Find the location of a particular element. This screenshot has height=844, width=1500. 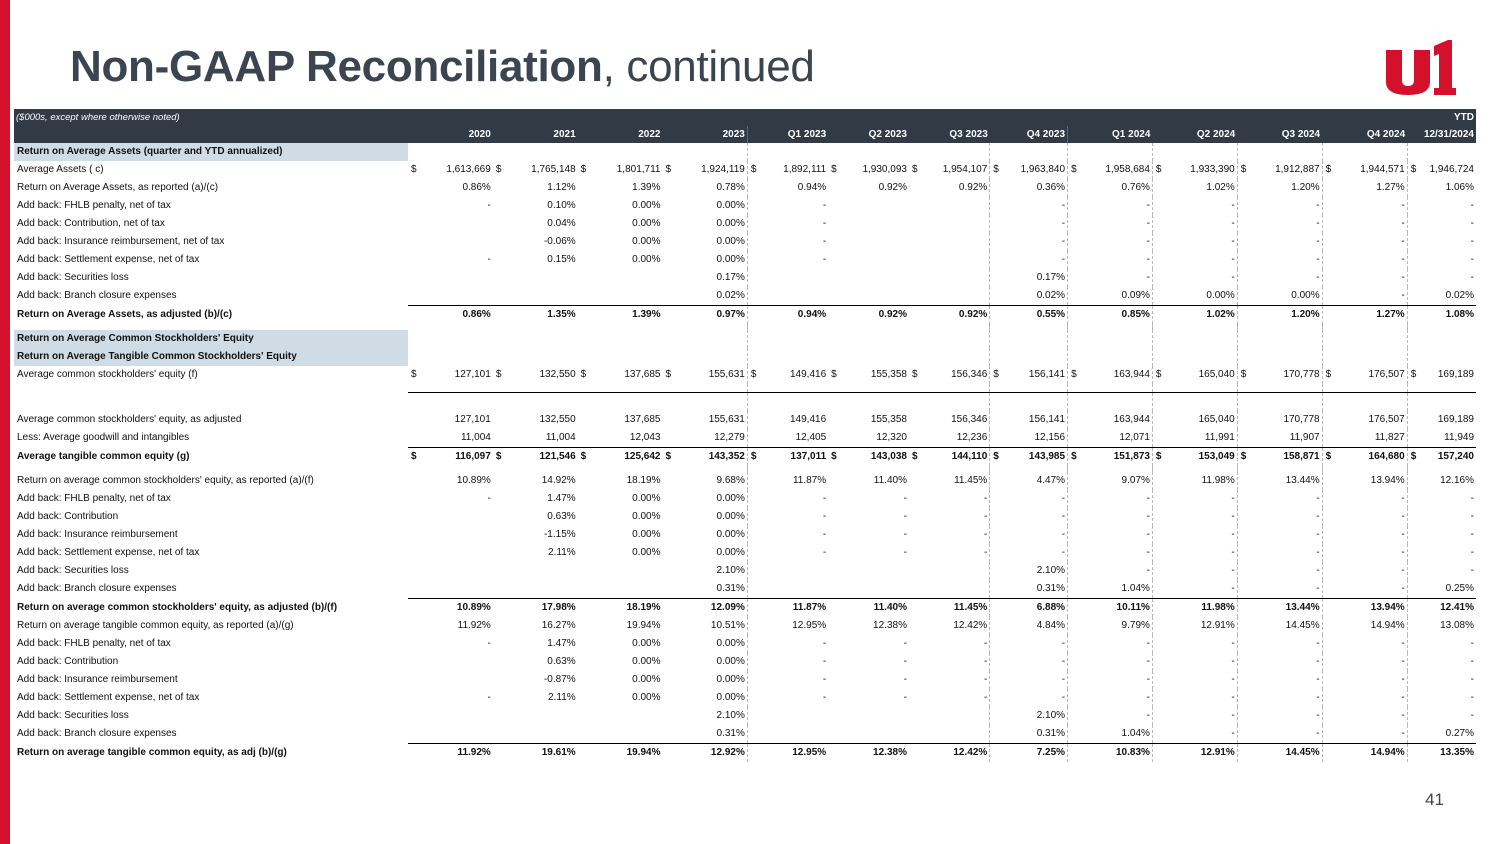

table-cell: 11.98% is located at coordinates (1218, 480).